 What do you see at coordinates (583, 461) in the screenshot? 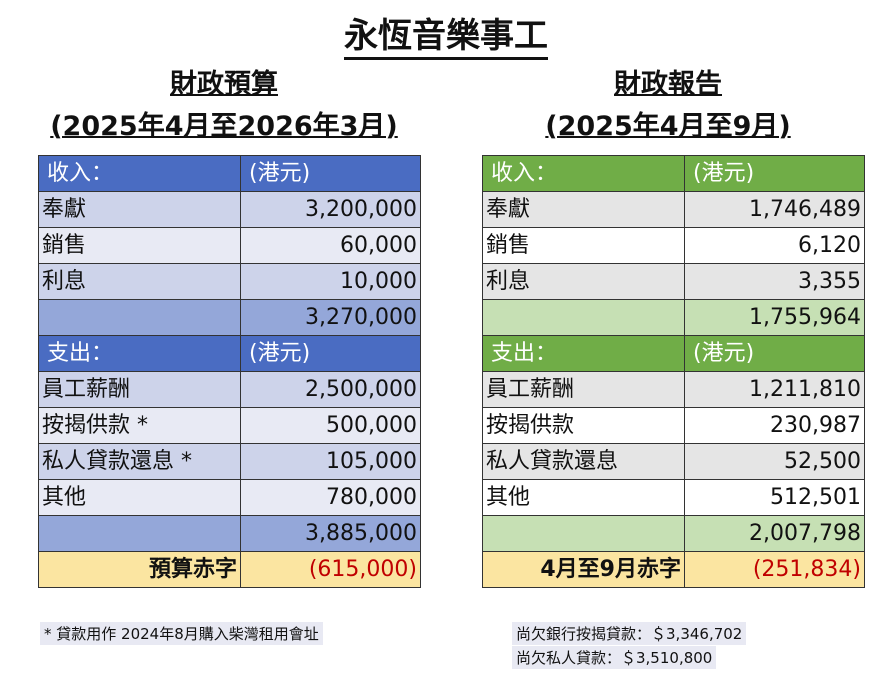
I see `row-label: 私人貸款還息` at bounding box center [583, 461].